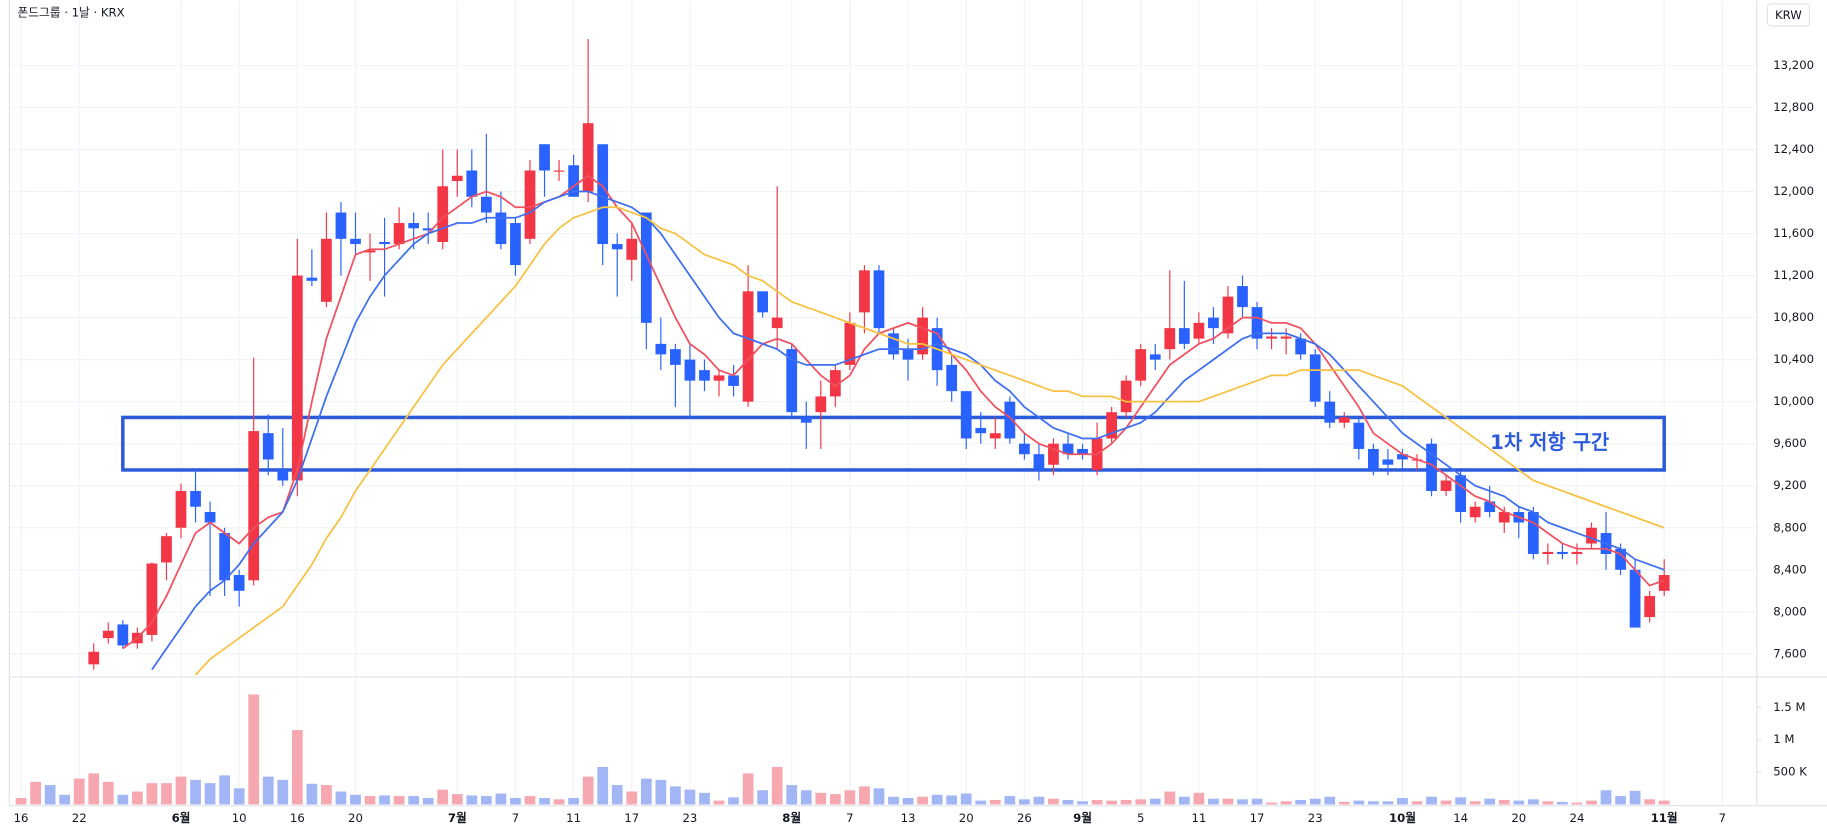  What do you see at coordinates (1789, 707) in the screenshot?
I see `volume-tick-label: 1.5 M` at bounding box center [1789, 707].